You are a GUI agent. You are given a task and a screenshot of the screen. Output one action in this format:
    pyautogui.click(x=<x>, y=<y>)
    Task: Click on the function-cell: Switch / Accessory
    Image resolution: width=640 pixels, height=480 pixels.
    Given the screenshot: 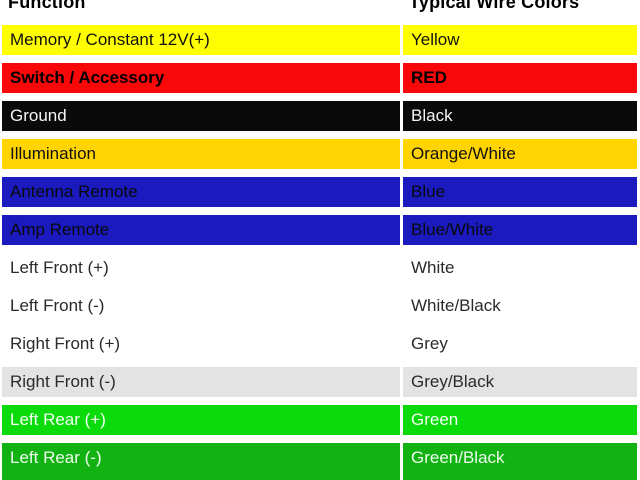 What is the action you would take?
    pyautogui.click(x=201, y=78)
    